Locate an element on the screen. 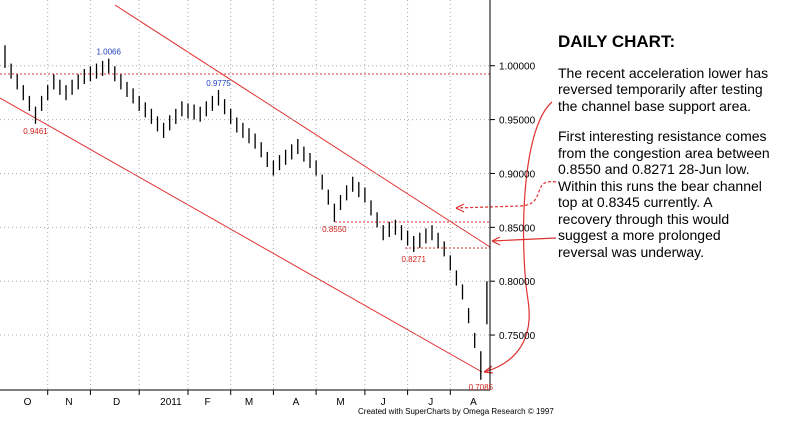 Image resolution: width=804 pixels, height=426 pixels. text-line: Within this runs the bear channel is located at coordinates (660, 185).